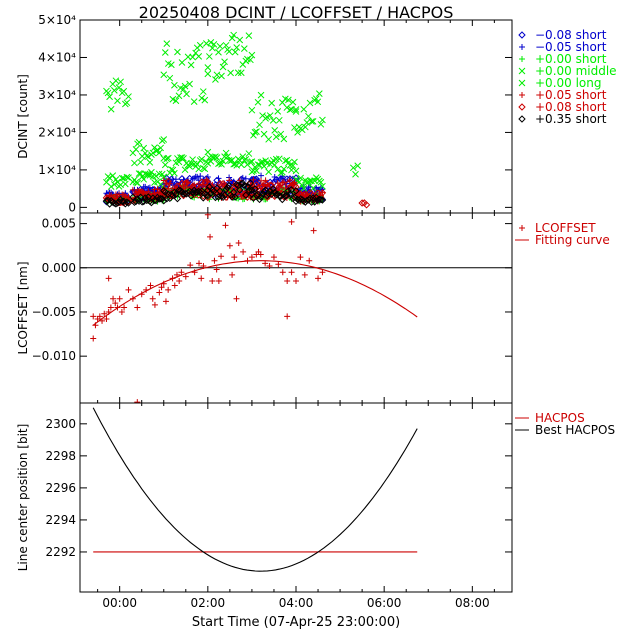 This screenshot has width=640, height=640. I want to click on y-tick-label: 4×10⁴, so click(57, 57).